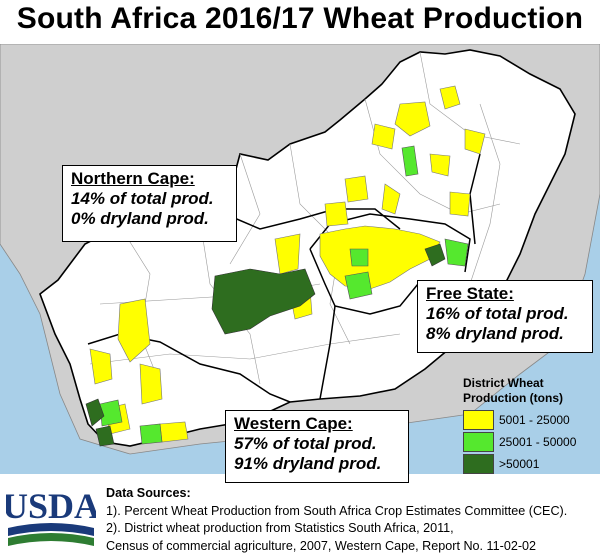 Image resolution: width=600 pixels, height=557 pixels. I want to click on legend-item-low: 5001 - 25000, so click(530, 420).